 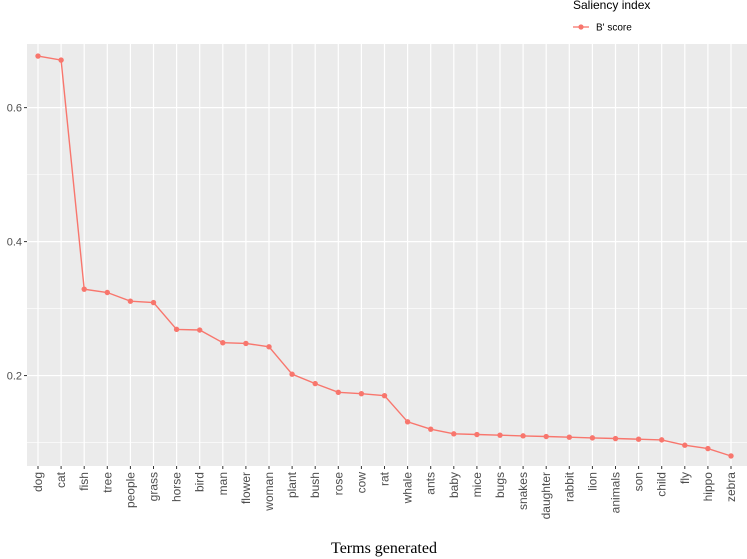 What do you see at coordinates (569, 486) in the screenshot?
I see `x-tick-label: rabbit` at bounding box center [569, 486].